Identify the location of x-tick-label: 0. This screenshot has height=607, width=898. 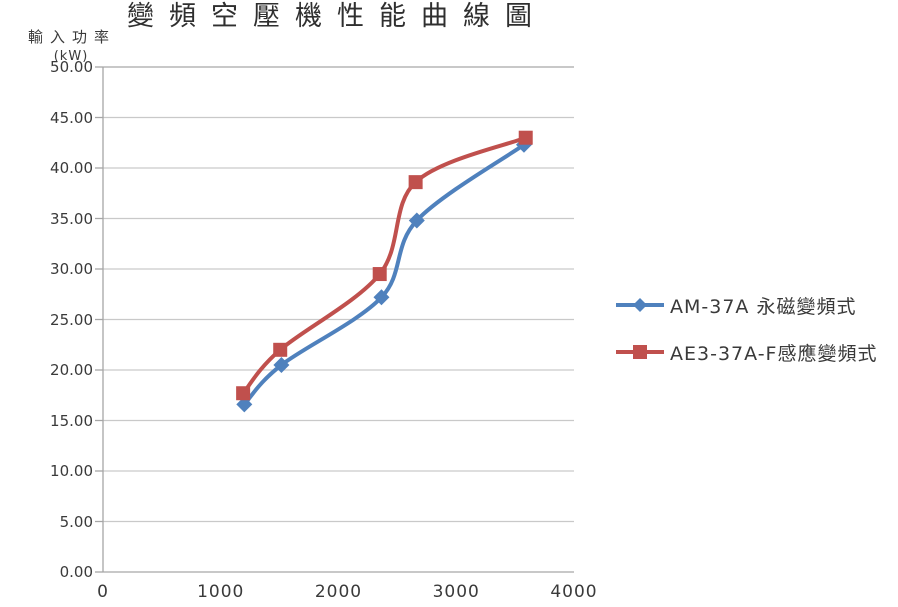
(103, 592).